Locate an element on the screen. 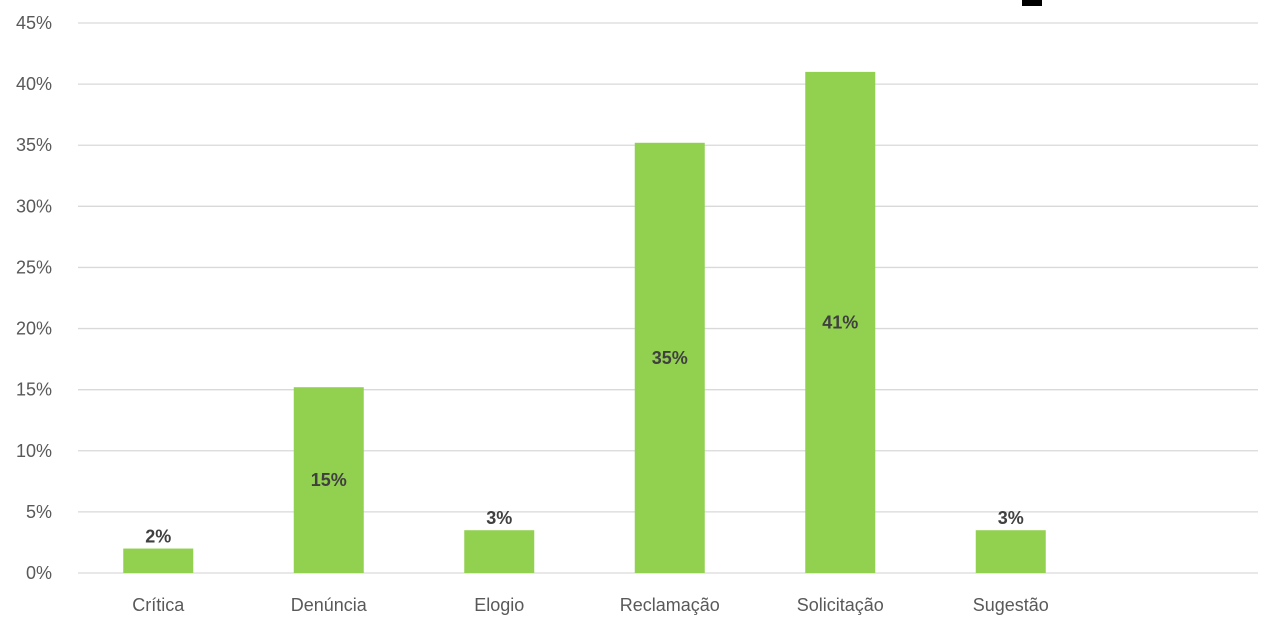  y-tick-label: 30% is located at coordinates (34, 206).